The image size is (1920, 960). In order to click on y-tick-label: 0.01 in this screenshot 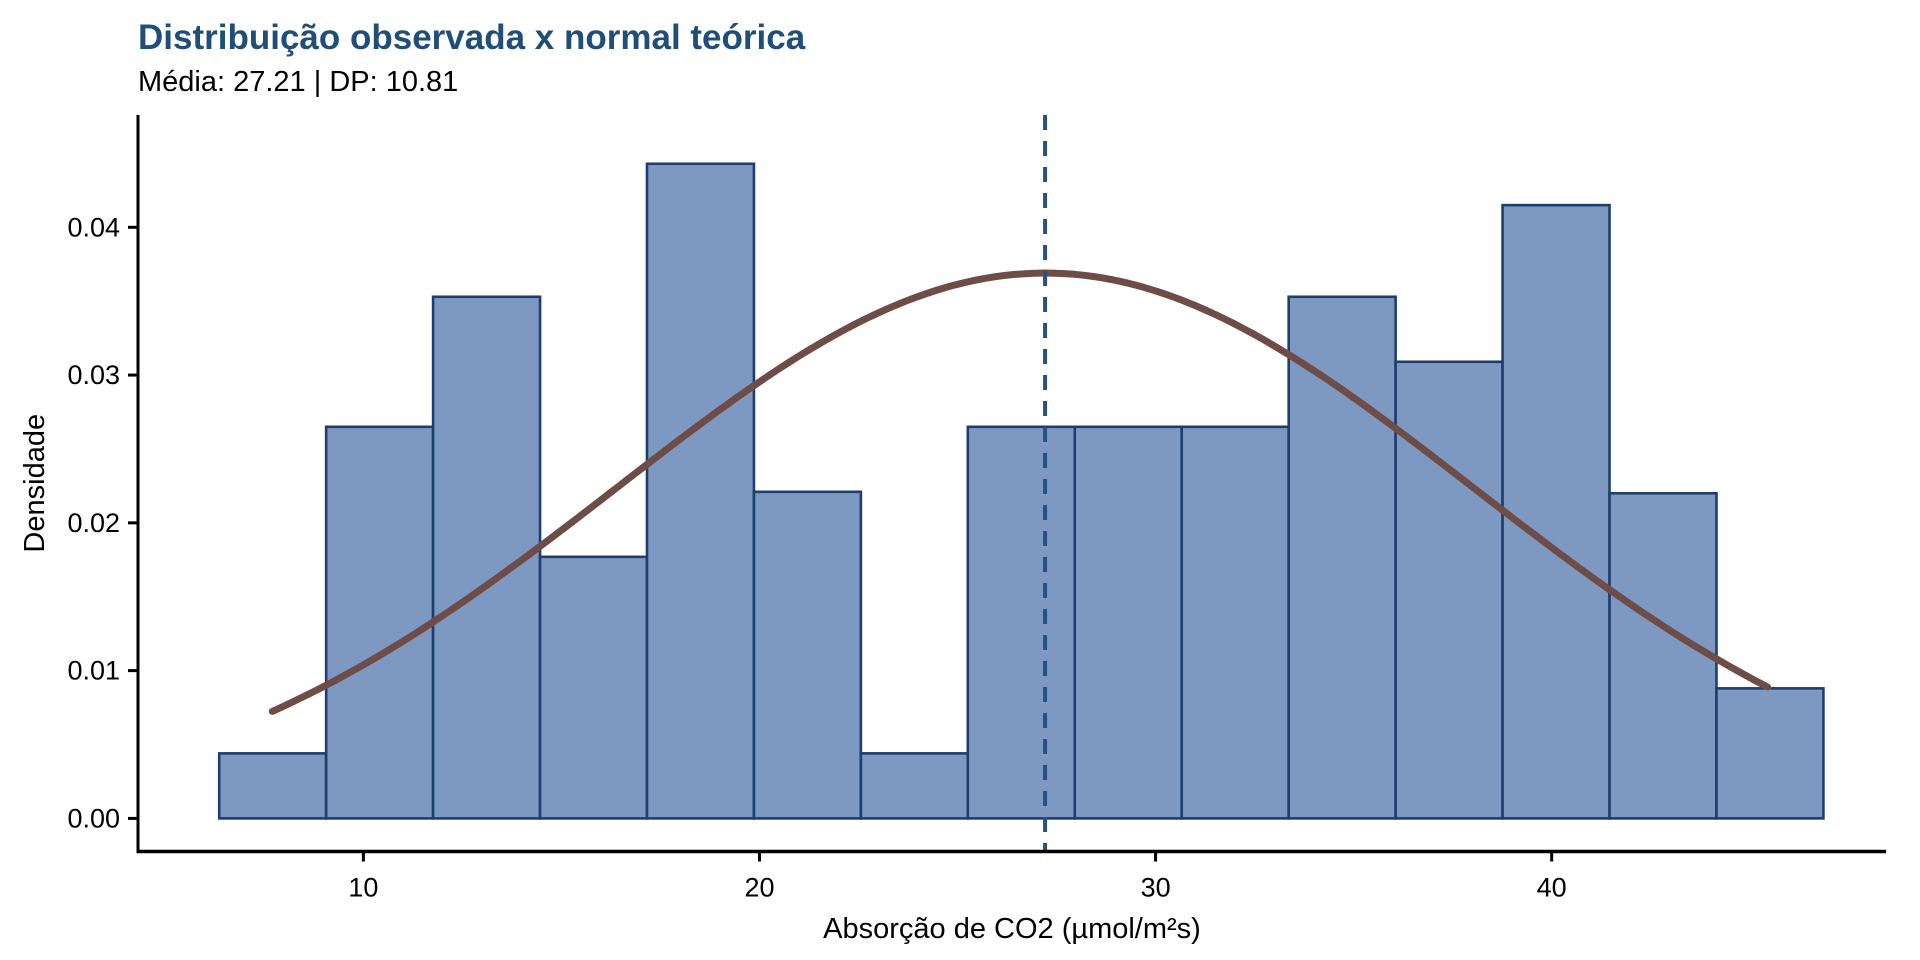, I will do `click(93, 671)`.